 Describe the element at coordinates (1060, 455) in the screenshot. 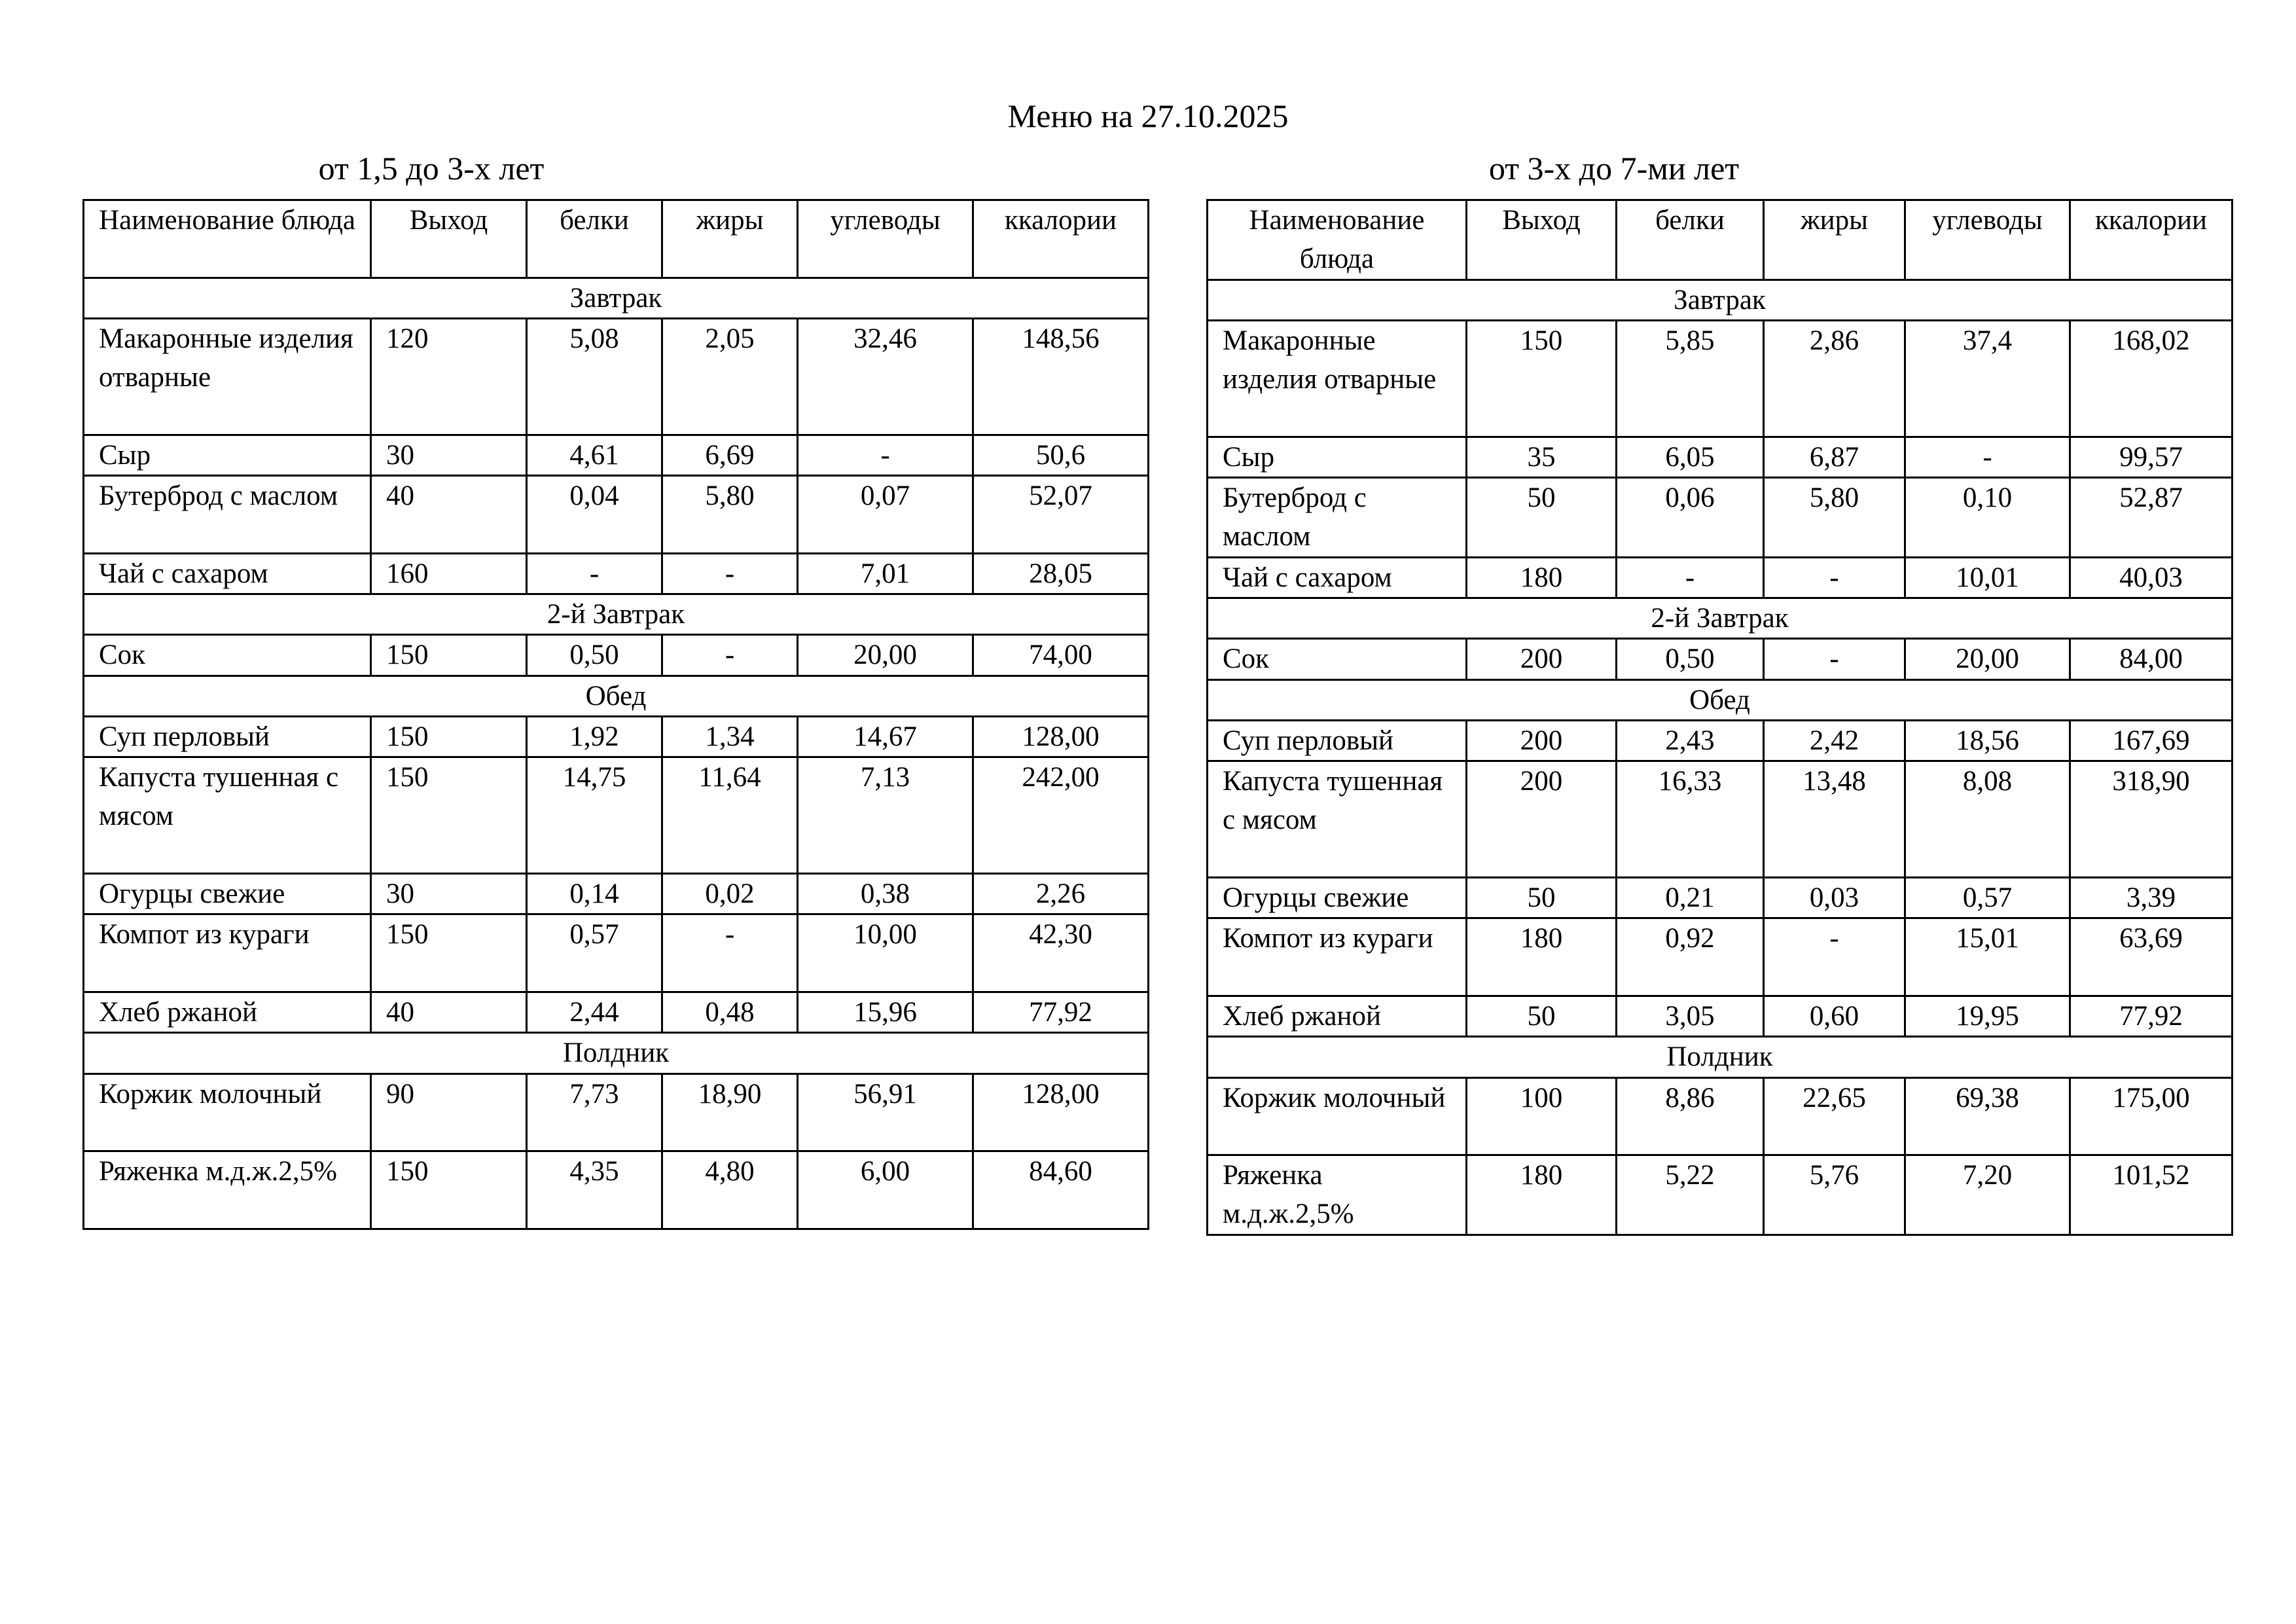

I see `kcal-cell: 50,6` at that location.